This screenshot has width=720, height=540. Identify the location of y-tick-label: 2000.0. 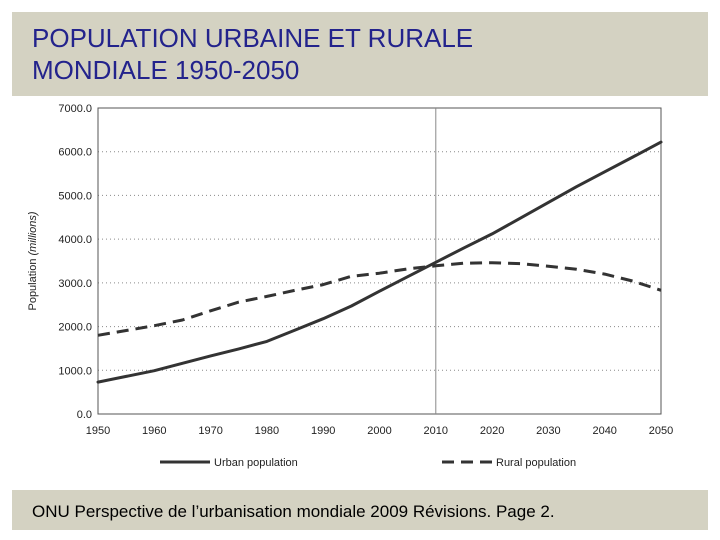
(75, 328).